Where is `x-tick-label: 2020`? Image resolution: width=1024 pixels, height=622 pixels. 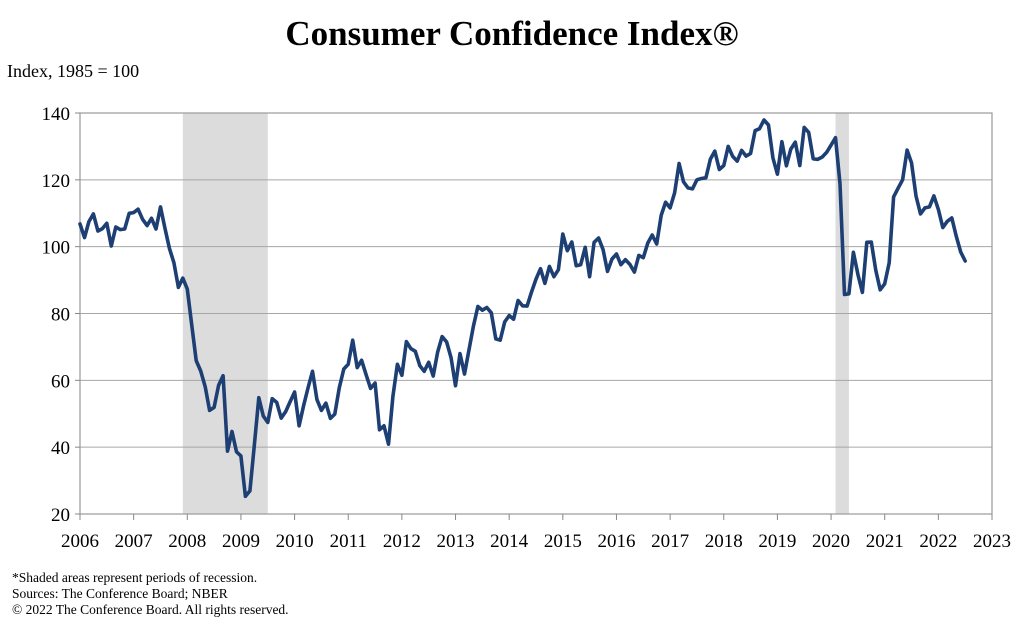 x-tick-label: 2020 is located at coordinates (831, 541).